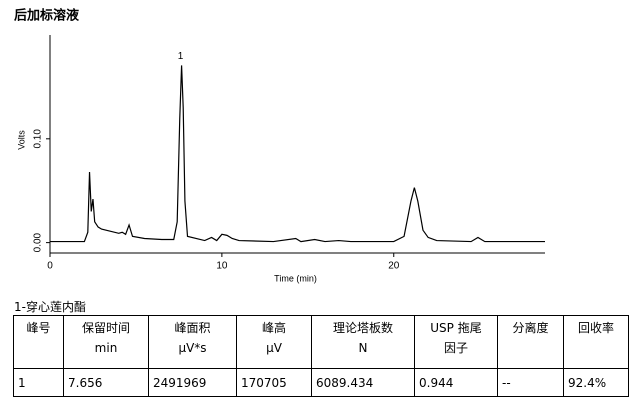  I want to click on header-text: min, so click(106, 348).